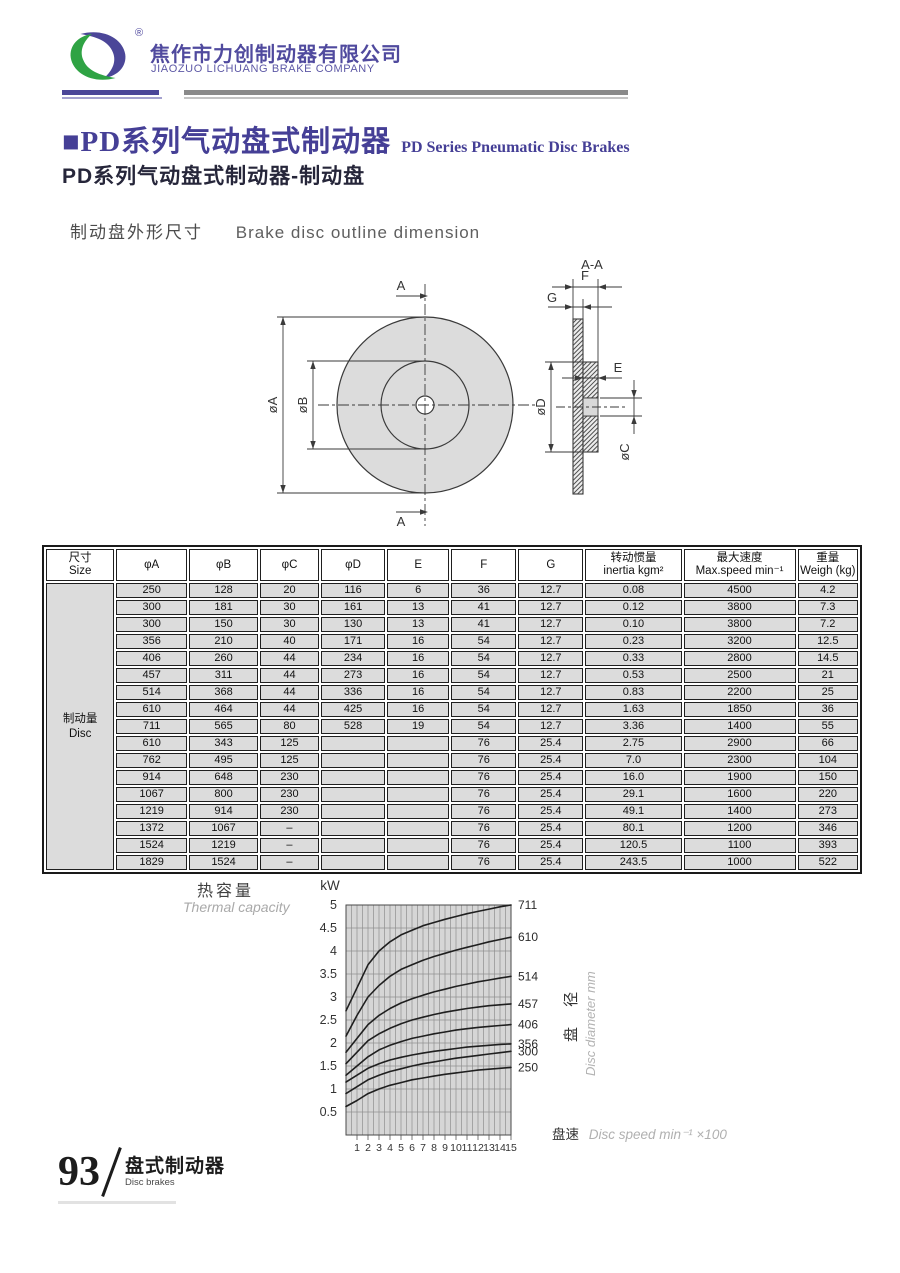 This screenshot has height=1273, width=900. What do you see at coordinates (739, 811) in the screenshot?
I see `table-cell: 1400` at bounding box center [739, 811].